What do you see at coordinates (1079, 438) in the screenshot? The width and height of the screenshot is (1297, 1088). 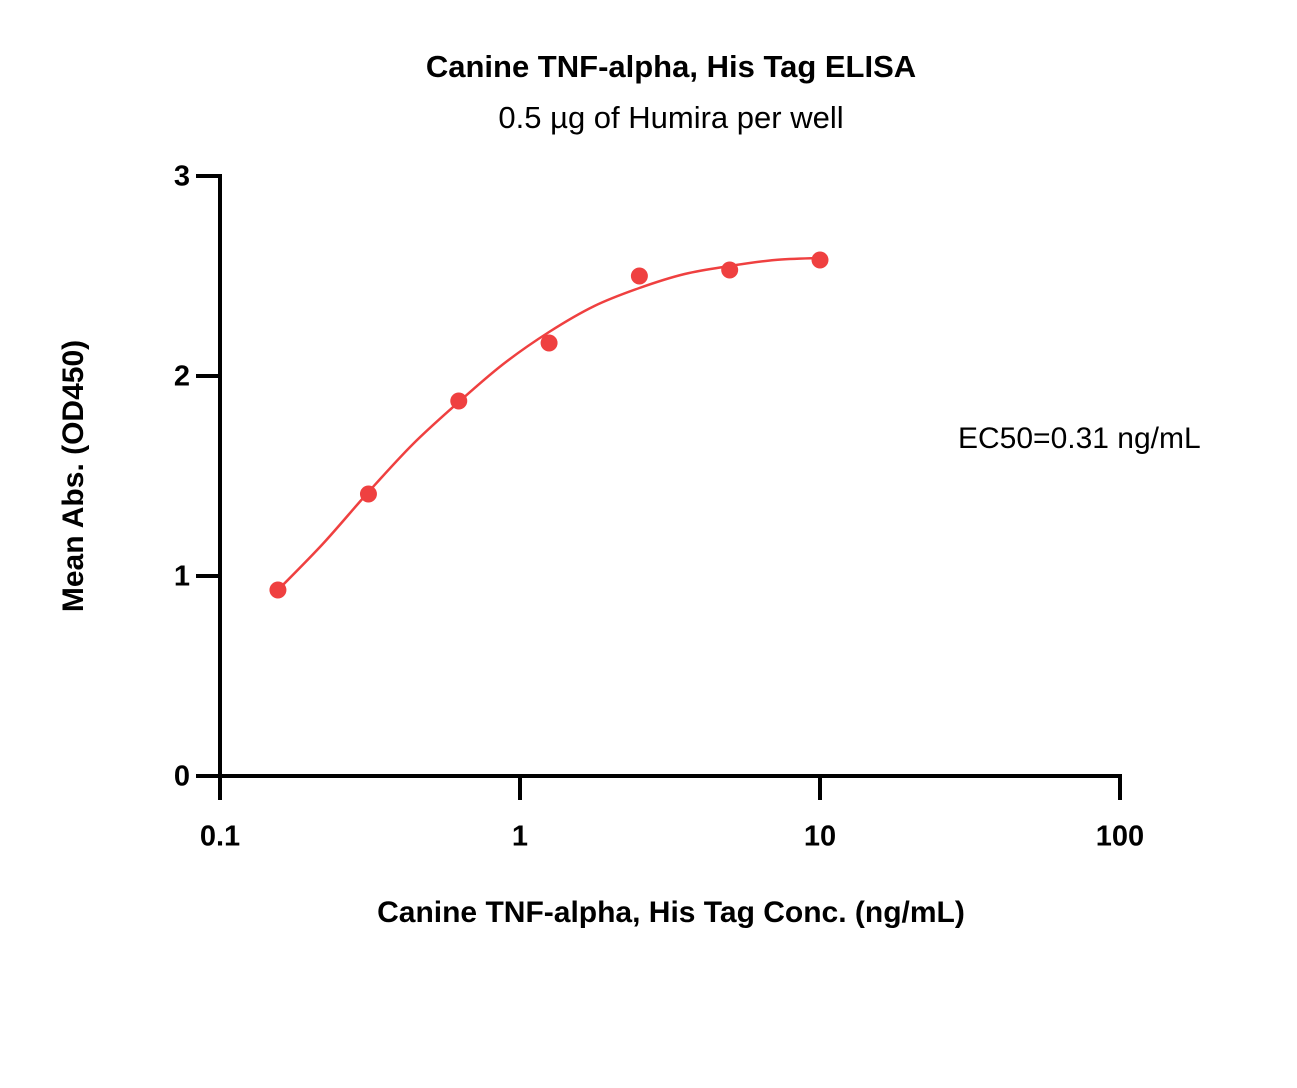 I see `annotation: EC50=0.31 ng/mL` at bounding box center [1079, 438].